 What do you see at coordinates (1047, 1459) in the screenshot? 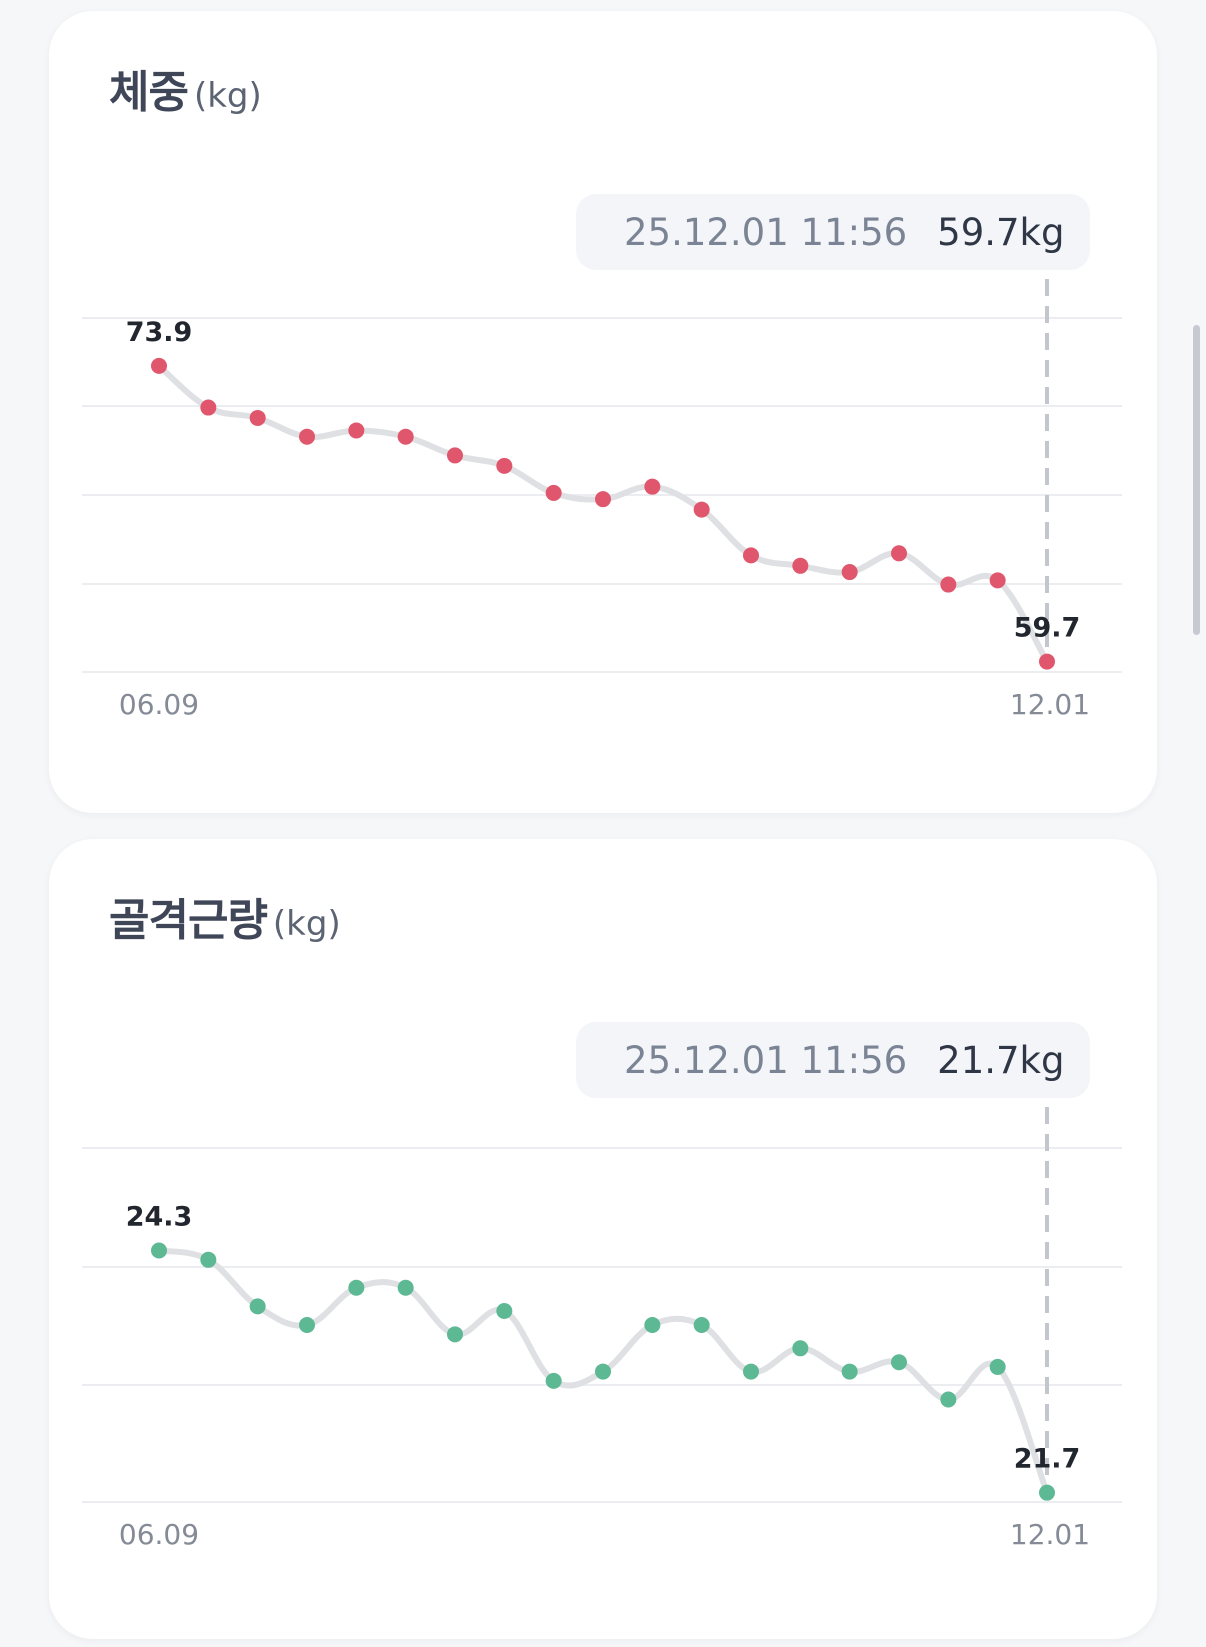
I see `last-value-label: 21.7` at bounding box center [1047, 1459].